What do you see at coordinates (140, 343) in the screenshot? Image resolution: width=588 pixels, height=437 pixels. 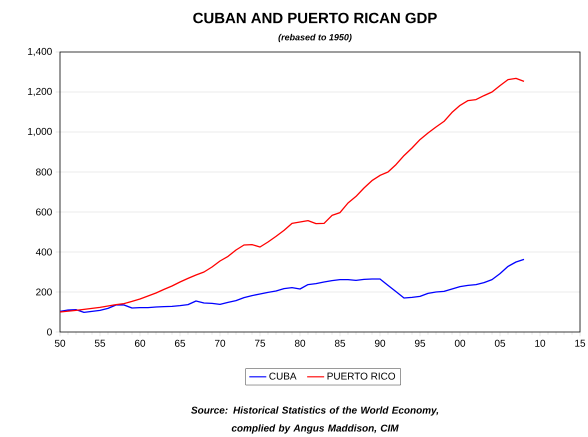 I see `x-tick-label: 60` at bounding box center [140, 343].